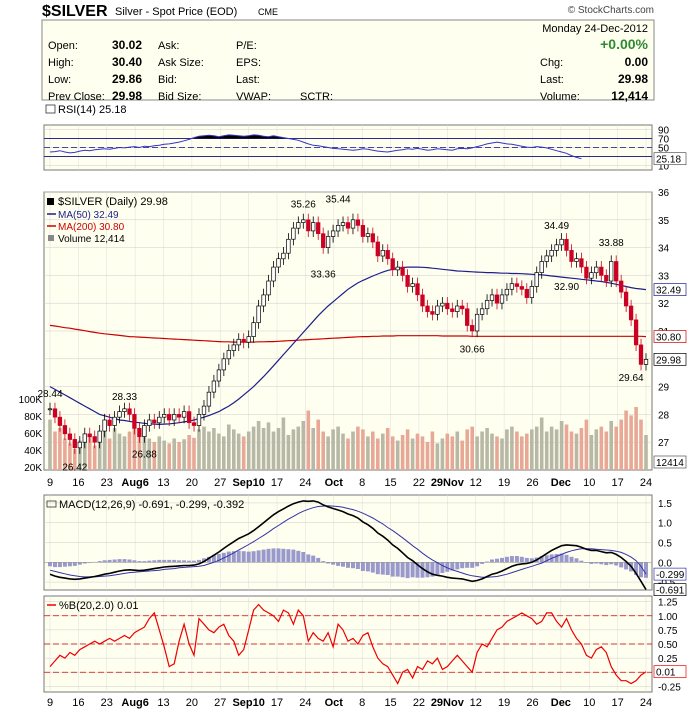  What do you see at coordinates (248, 80) in the screenshot?
I see `quote-label: Last:` at bounding box center [248, 80].